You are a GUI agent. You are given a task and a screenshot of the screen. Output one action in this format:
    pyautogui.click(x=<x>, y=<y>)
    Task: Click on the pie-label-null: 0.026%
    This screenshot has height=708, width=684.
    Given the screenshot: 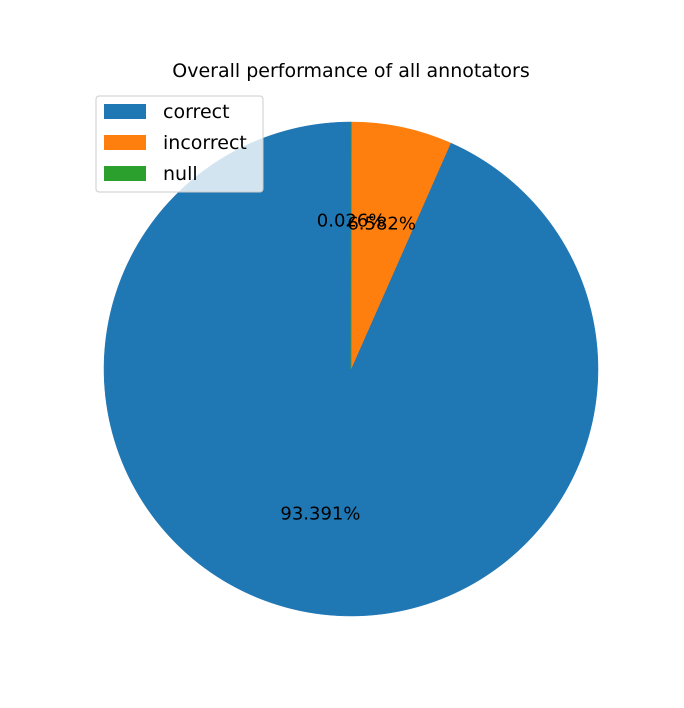 What is the action you would take?
    pyautogui.click(x=351, y=220)
    